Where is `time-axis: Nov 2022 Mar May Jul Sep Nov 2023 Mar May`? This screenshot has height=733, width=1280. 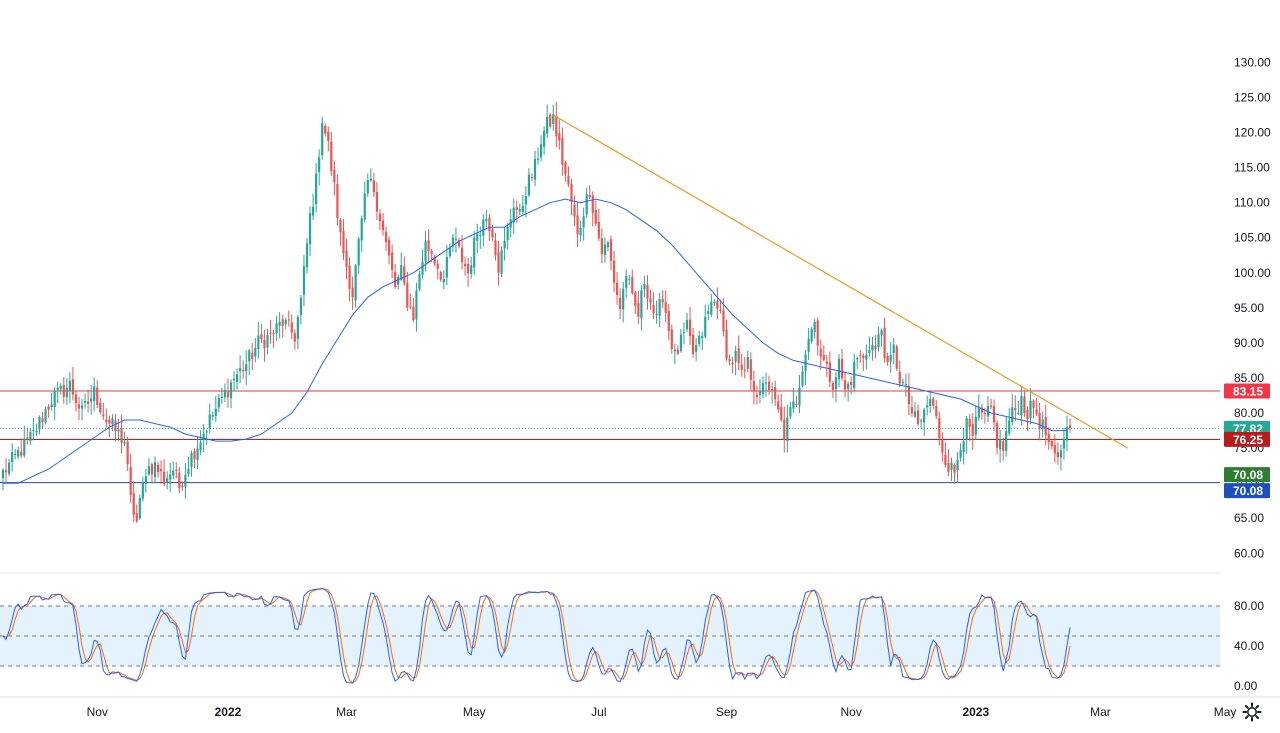
time-axis: Nov 2022 Mar May Jul Sep Nov 2023 Mar May is located at coordinates (662, 712).